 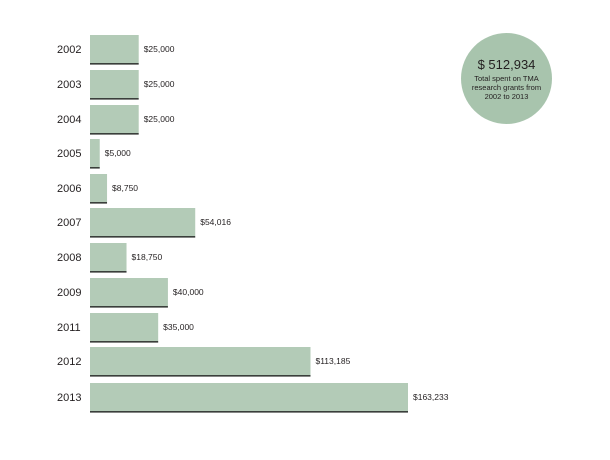 I want to click on bar-row-2002: 2002 $25,000, so click(x=116, y=50).